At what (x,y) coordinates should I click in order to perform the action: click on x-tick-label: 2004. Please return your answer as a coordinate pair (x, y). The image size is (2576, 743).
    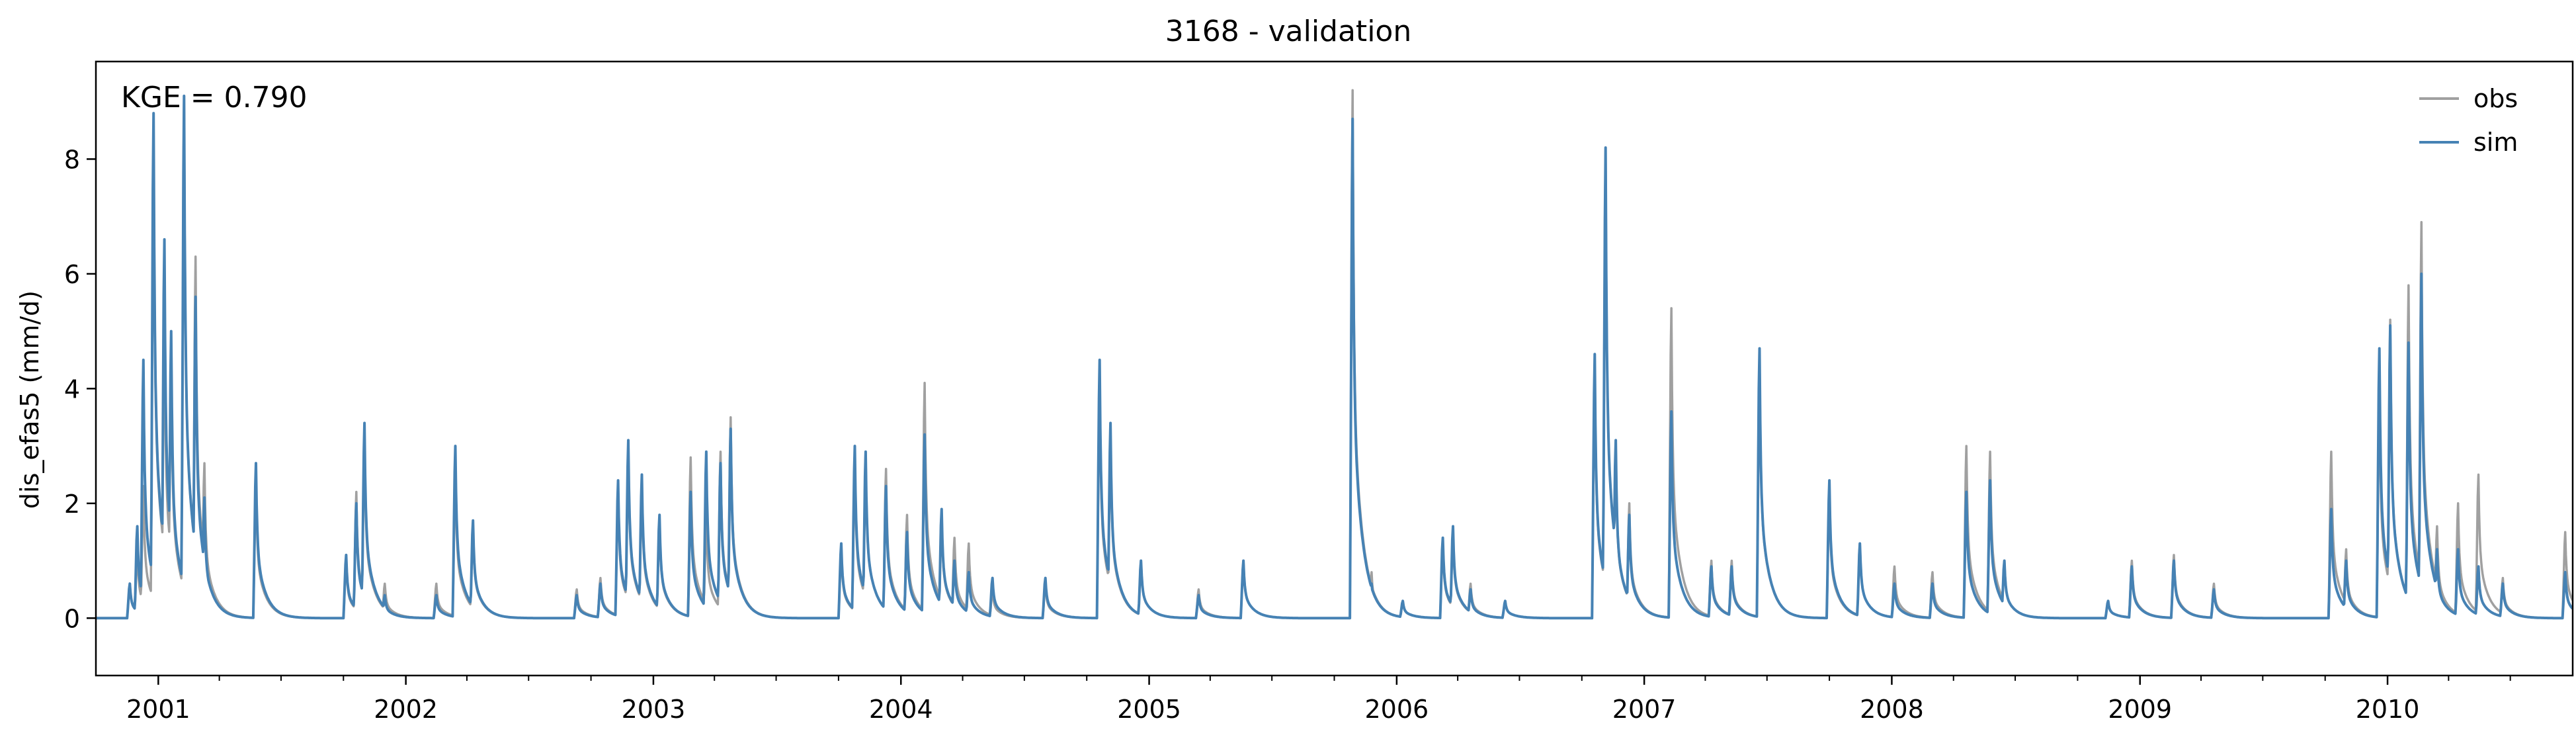
    Looking at the image, I should click on (901, 709).